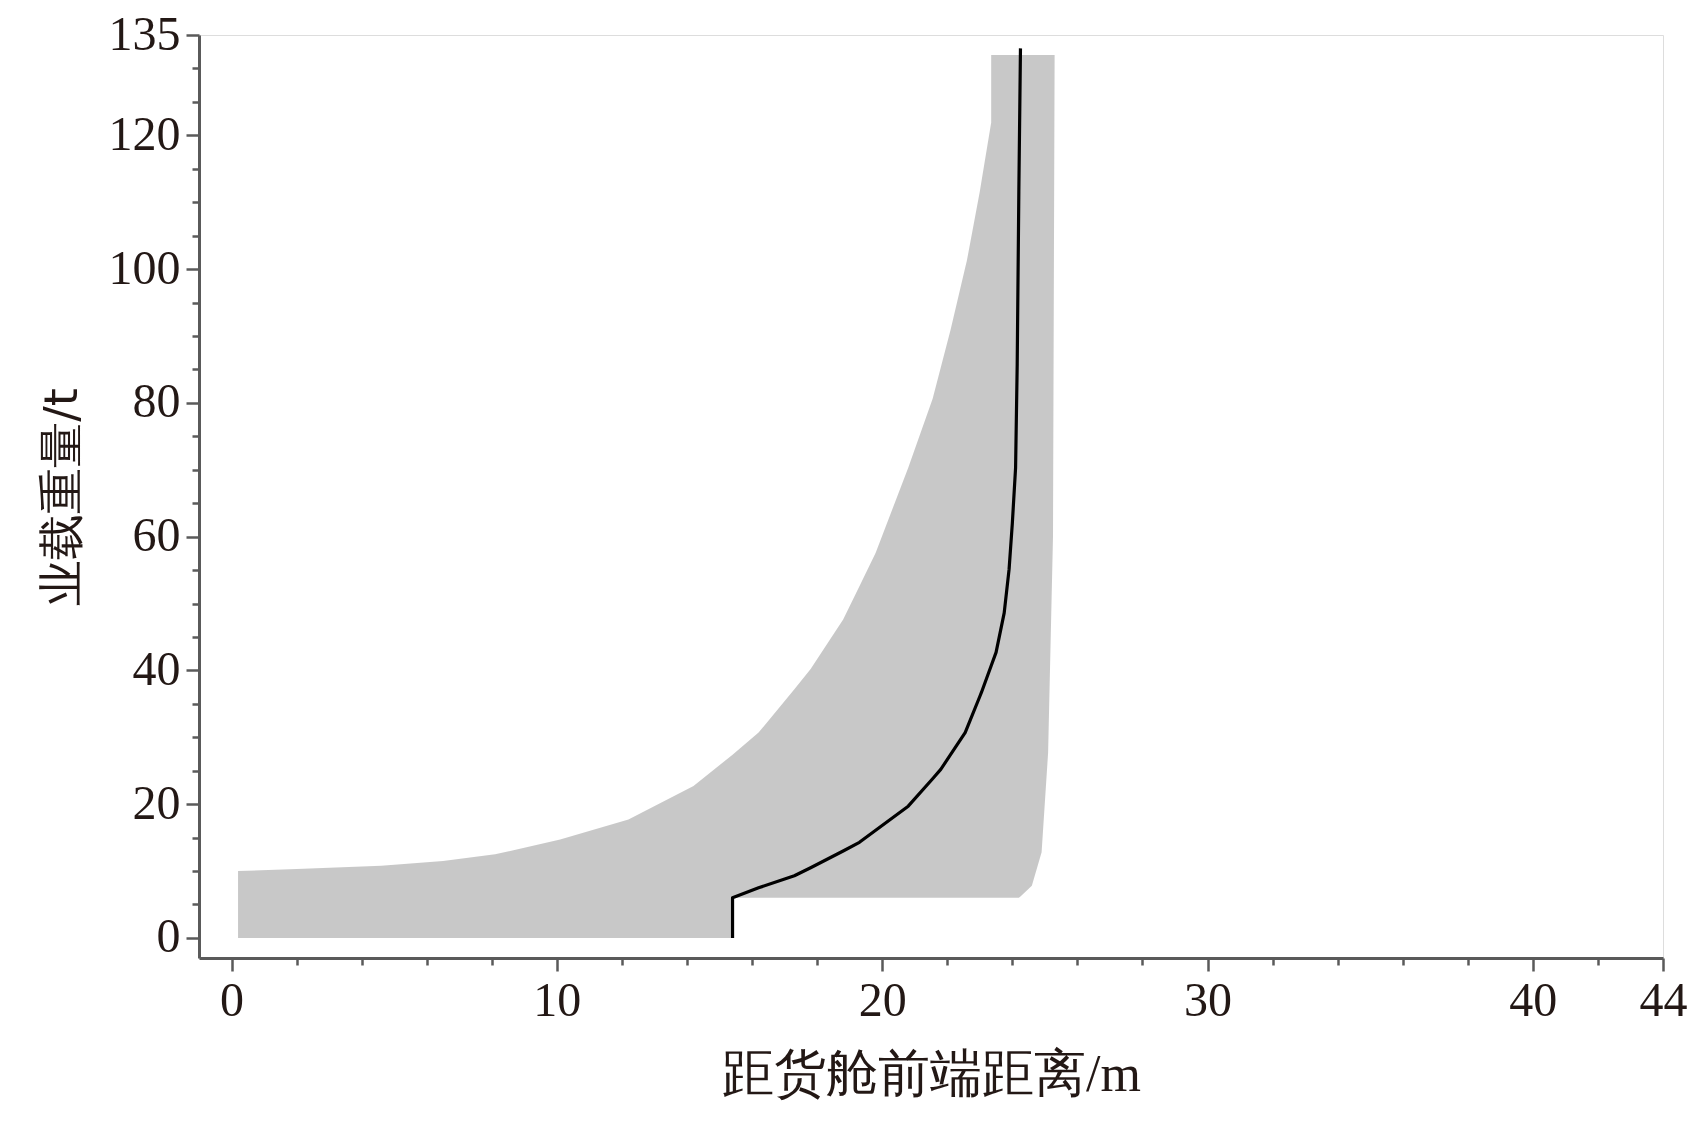 This screenshot has width=1695, height=1129. Describe the element at coordinates (1663, 999) in the screenshot. I see `x-tick-label: 44` at that location.